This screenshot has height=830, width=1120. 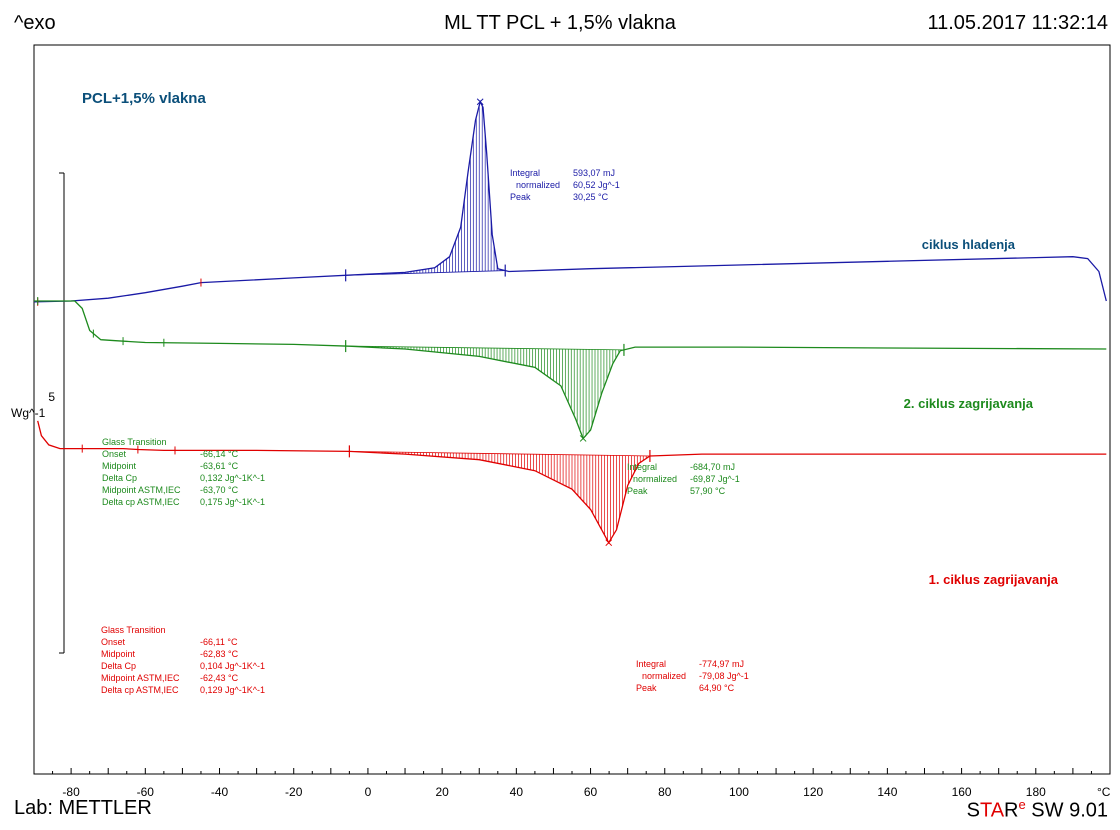 I want to click on x-tick-label: -80, so click(x=71, y=792).